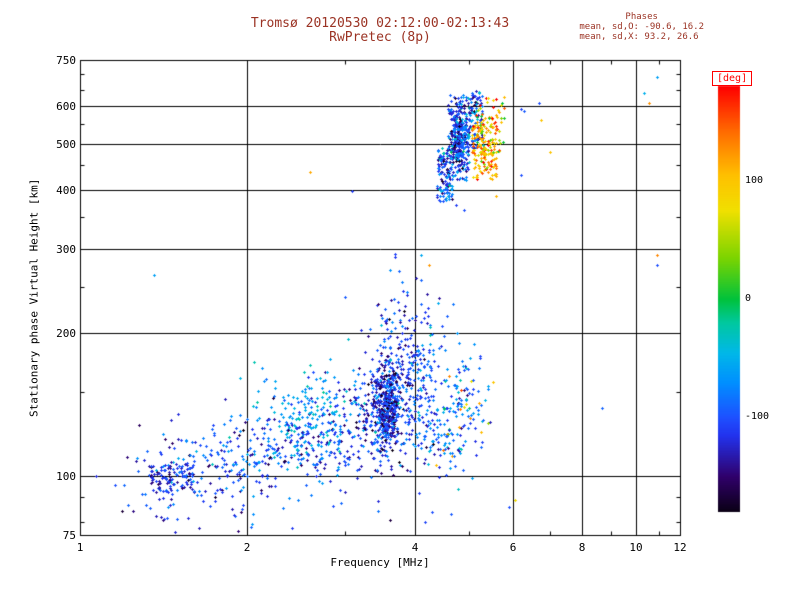  I want to click on x-tick-label-2: 2, so click(247, 547).